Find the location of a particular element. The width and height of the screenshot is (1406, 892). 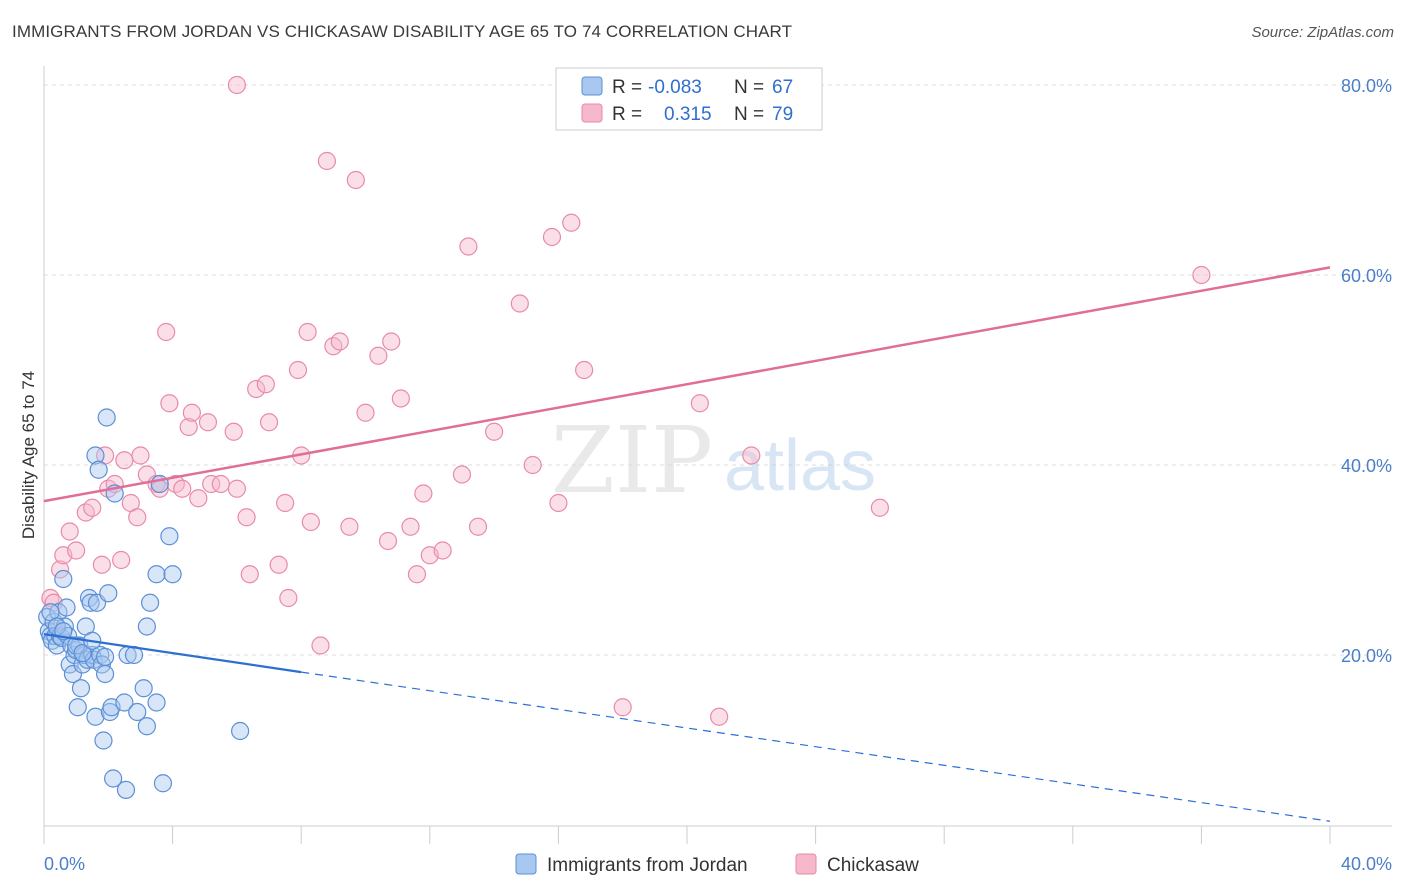

series-label-chickasaw: Chickasaw is located at coordinates (873, 865).